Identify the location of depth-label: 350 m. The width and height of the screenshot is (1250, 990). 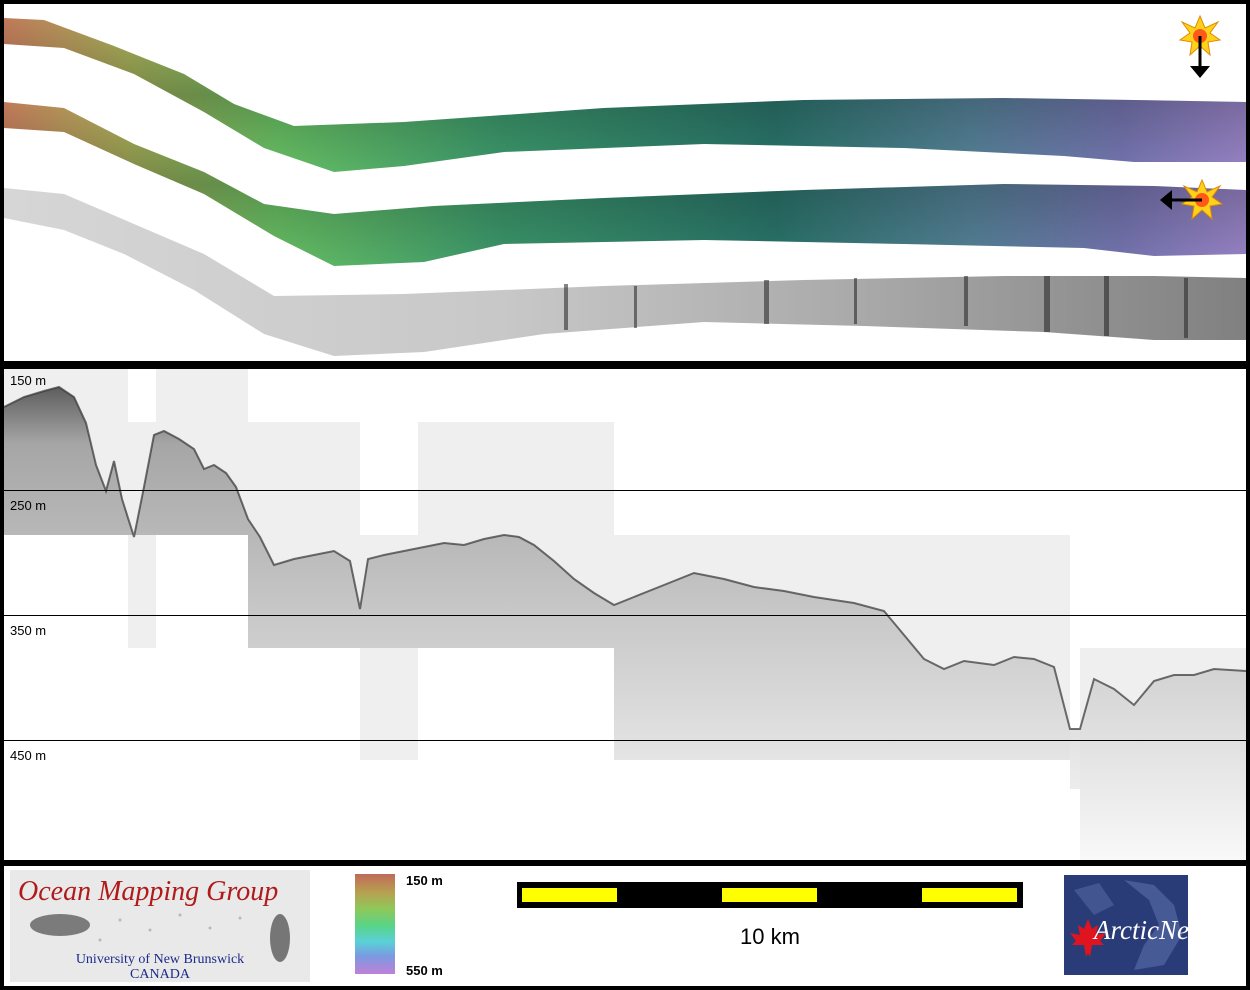
(28, 630).